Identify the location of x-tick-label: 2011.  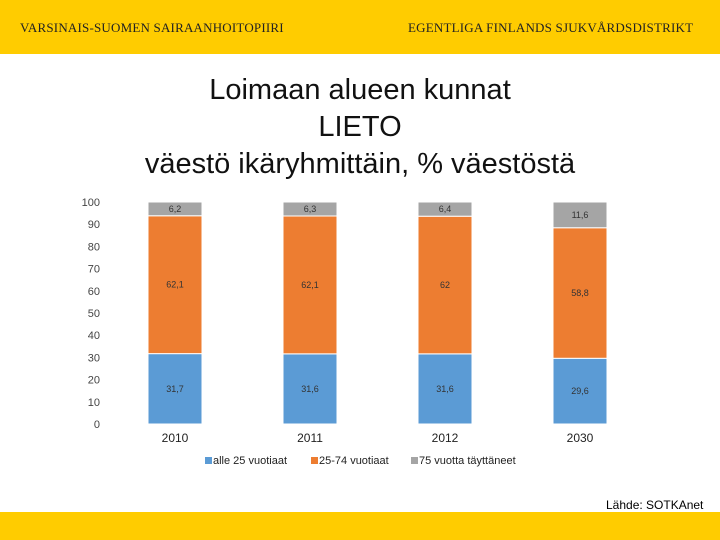
(310, 438).